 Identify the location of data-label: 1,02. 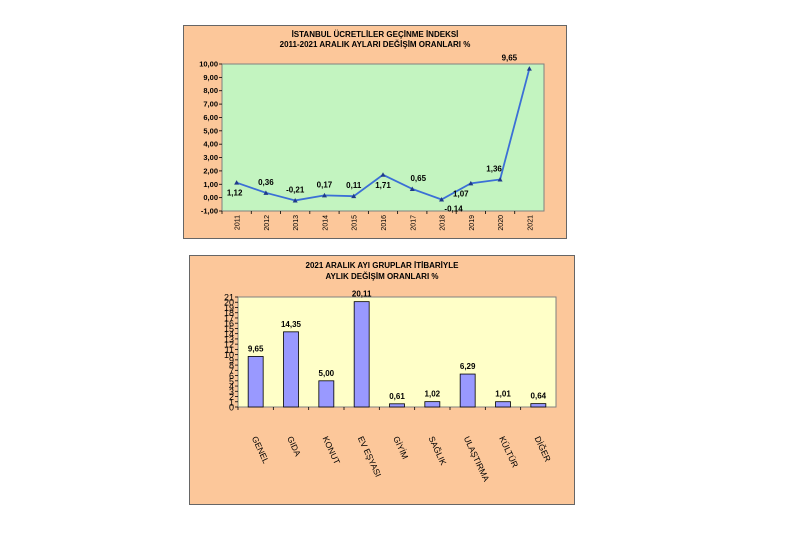
(433, 394).